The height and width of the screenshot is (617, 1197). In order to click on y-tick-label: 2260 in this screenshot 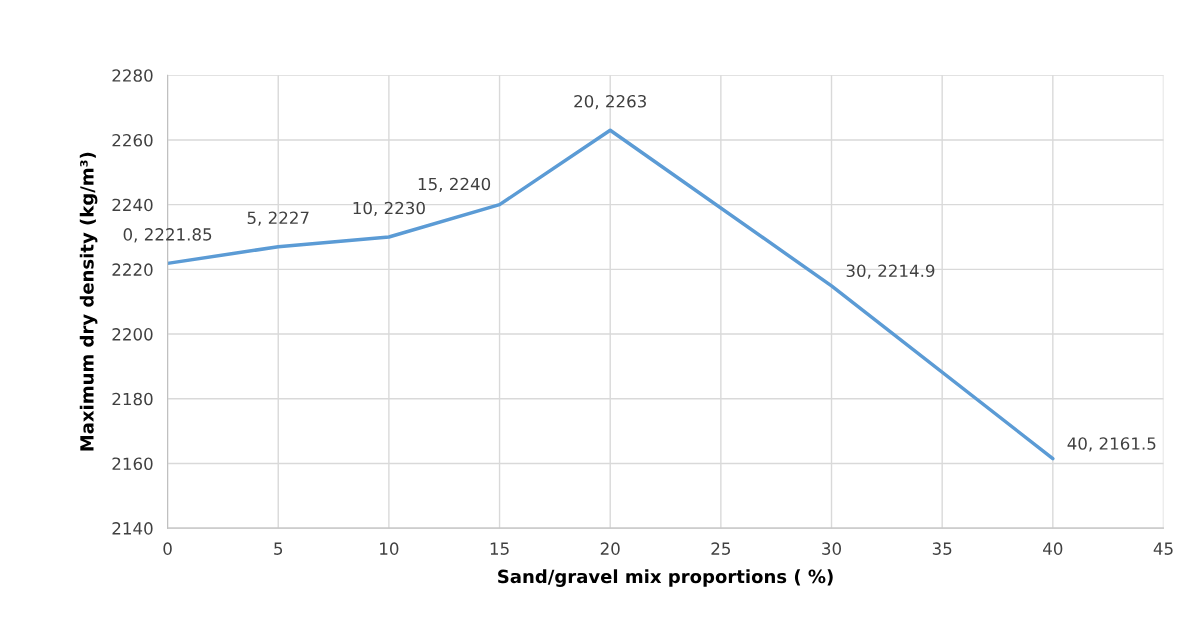, I will do `click(132, 140)`.